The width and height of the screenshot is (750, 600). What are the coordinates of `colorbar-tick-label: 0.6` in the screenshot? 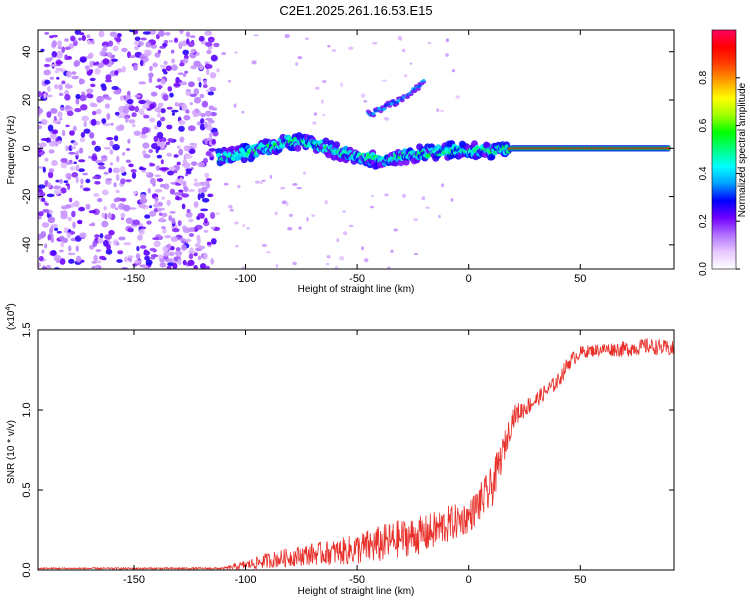 It's located at (703, 125).